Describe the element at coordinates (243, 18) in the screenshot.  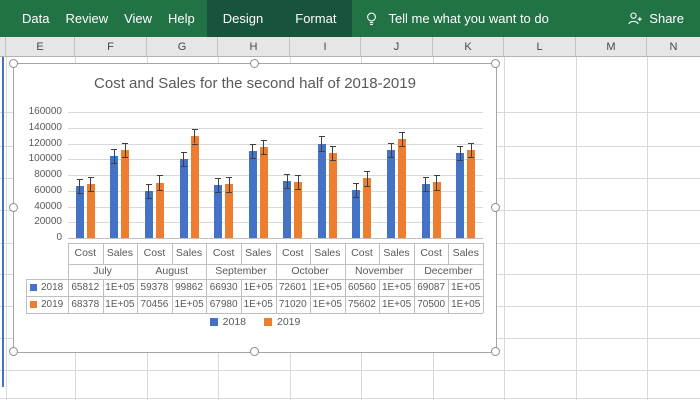
I see `tab-design: Design` at that location.